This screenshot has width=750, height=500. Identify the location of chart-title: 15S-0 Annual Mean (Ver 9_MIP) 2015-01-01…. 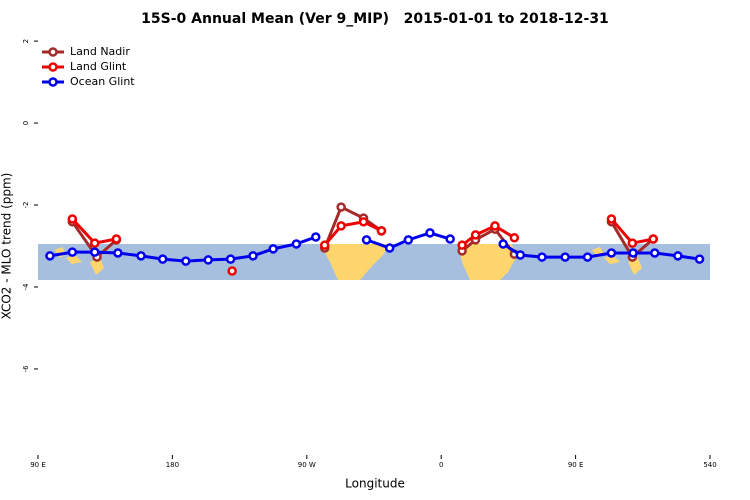
(375, 19).